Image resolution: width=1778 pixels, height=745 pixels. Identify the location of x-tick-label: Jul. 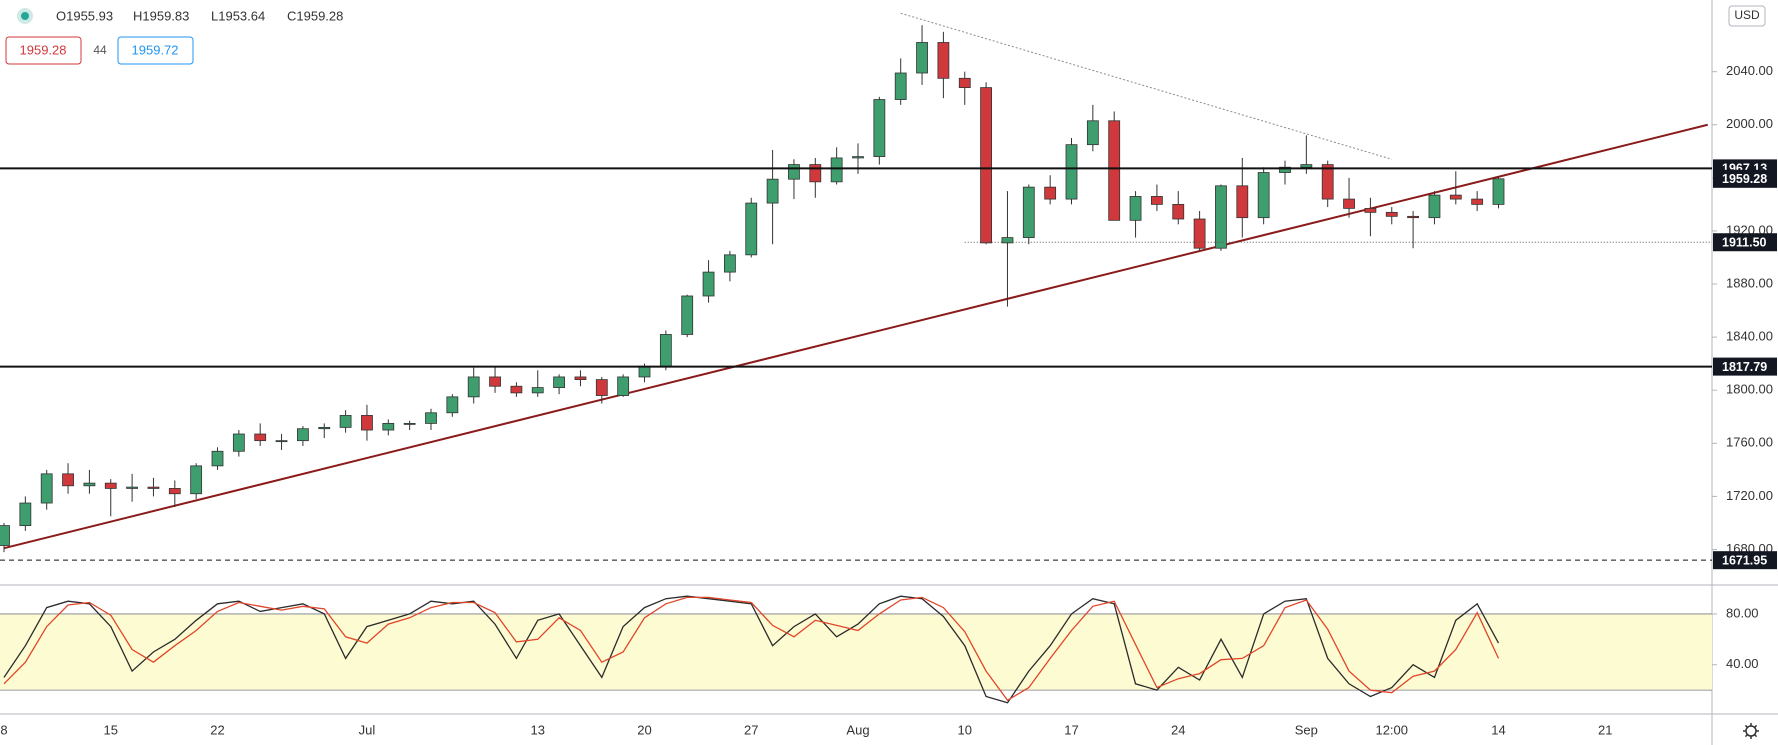
(367, 729).